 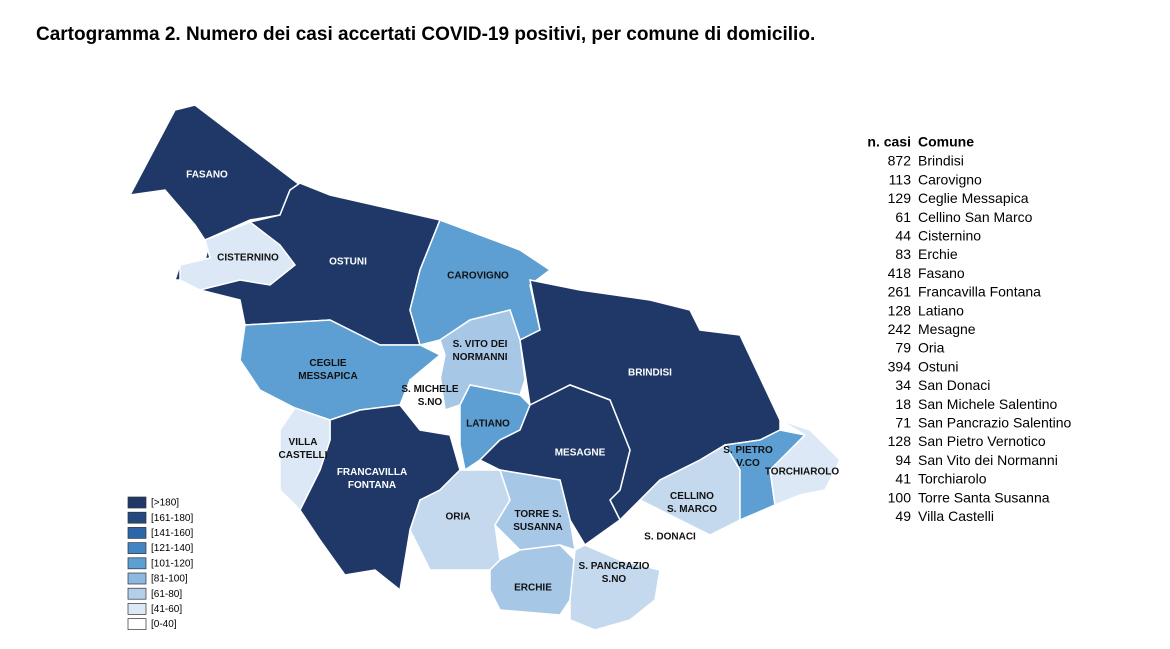 What do you see at coordinates (903, 236) in the screenshot?
I see `case-count: 44` at bounding box center [903, 236].